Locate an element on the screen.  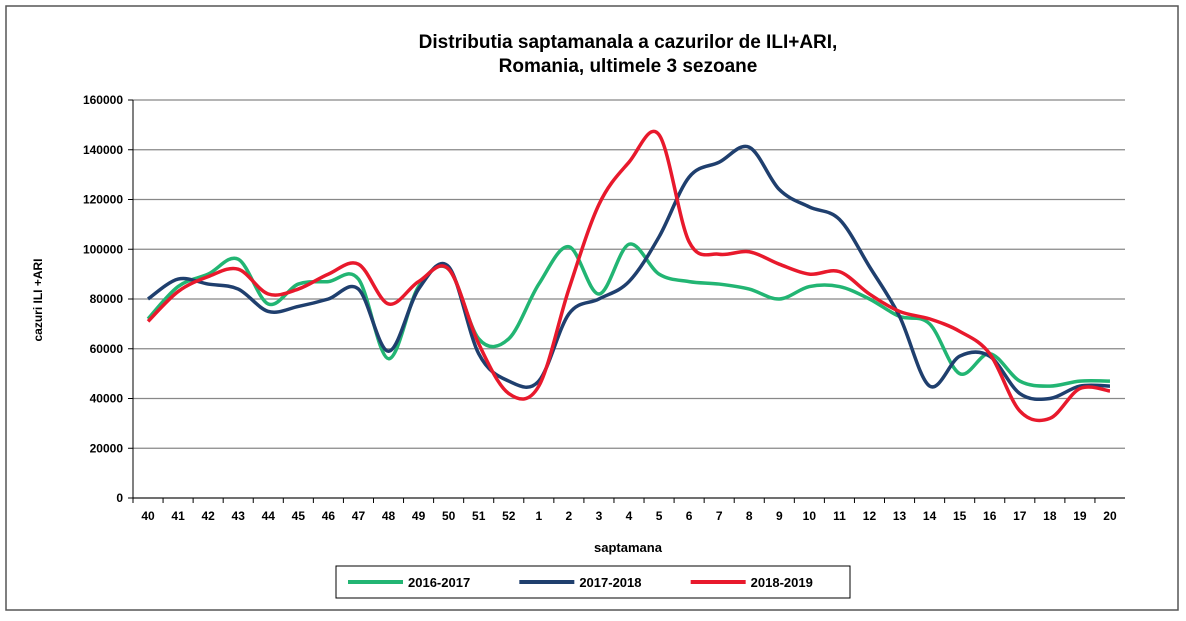
y-tick-label: 20000 is located at coordinates (107, 448).